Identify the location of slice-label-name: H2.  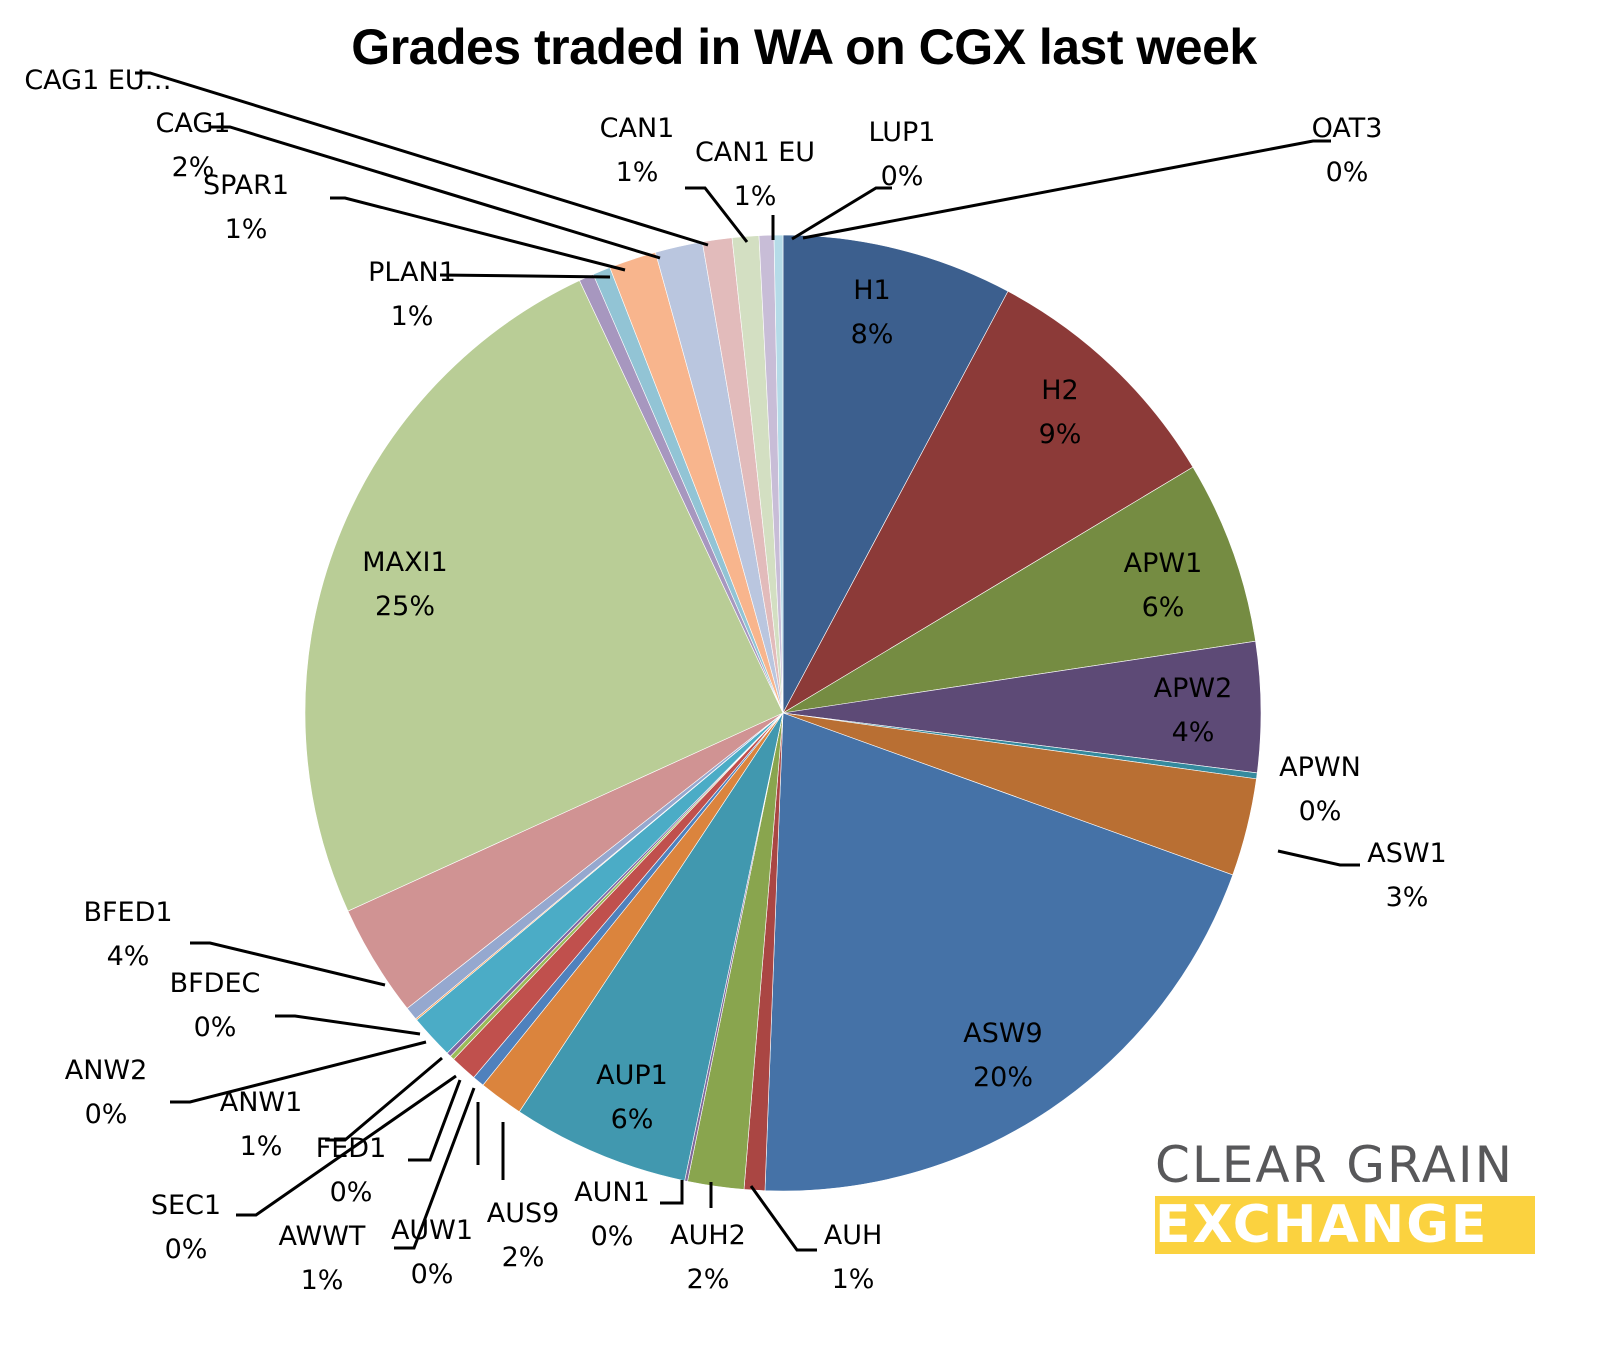
(1059, 390).